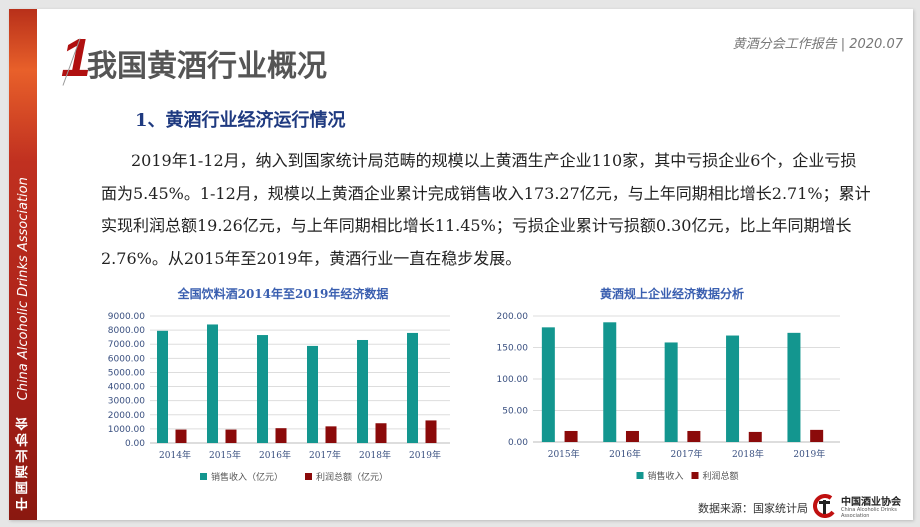 The width and height of the screenshot is (920, 527). Describe the element at coordinates (126, 388) in the screenshot. I see `y-tick-label: 4000.00` at that location.